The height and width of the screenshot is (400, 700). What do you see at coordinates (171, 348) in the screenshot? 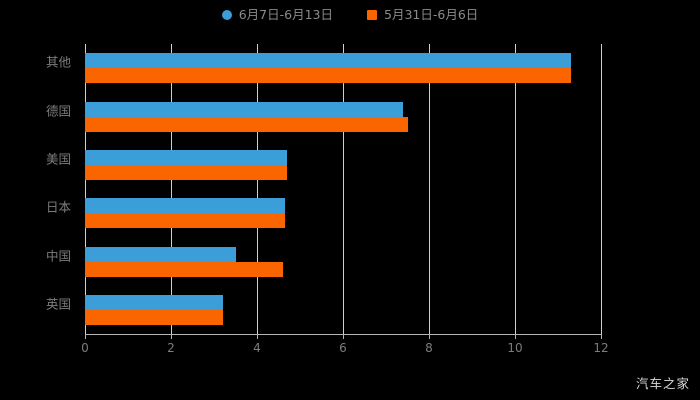
I see `x-axis-tick-label: 2` at bounding box center [171, 348].